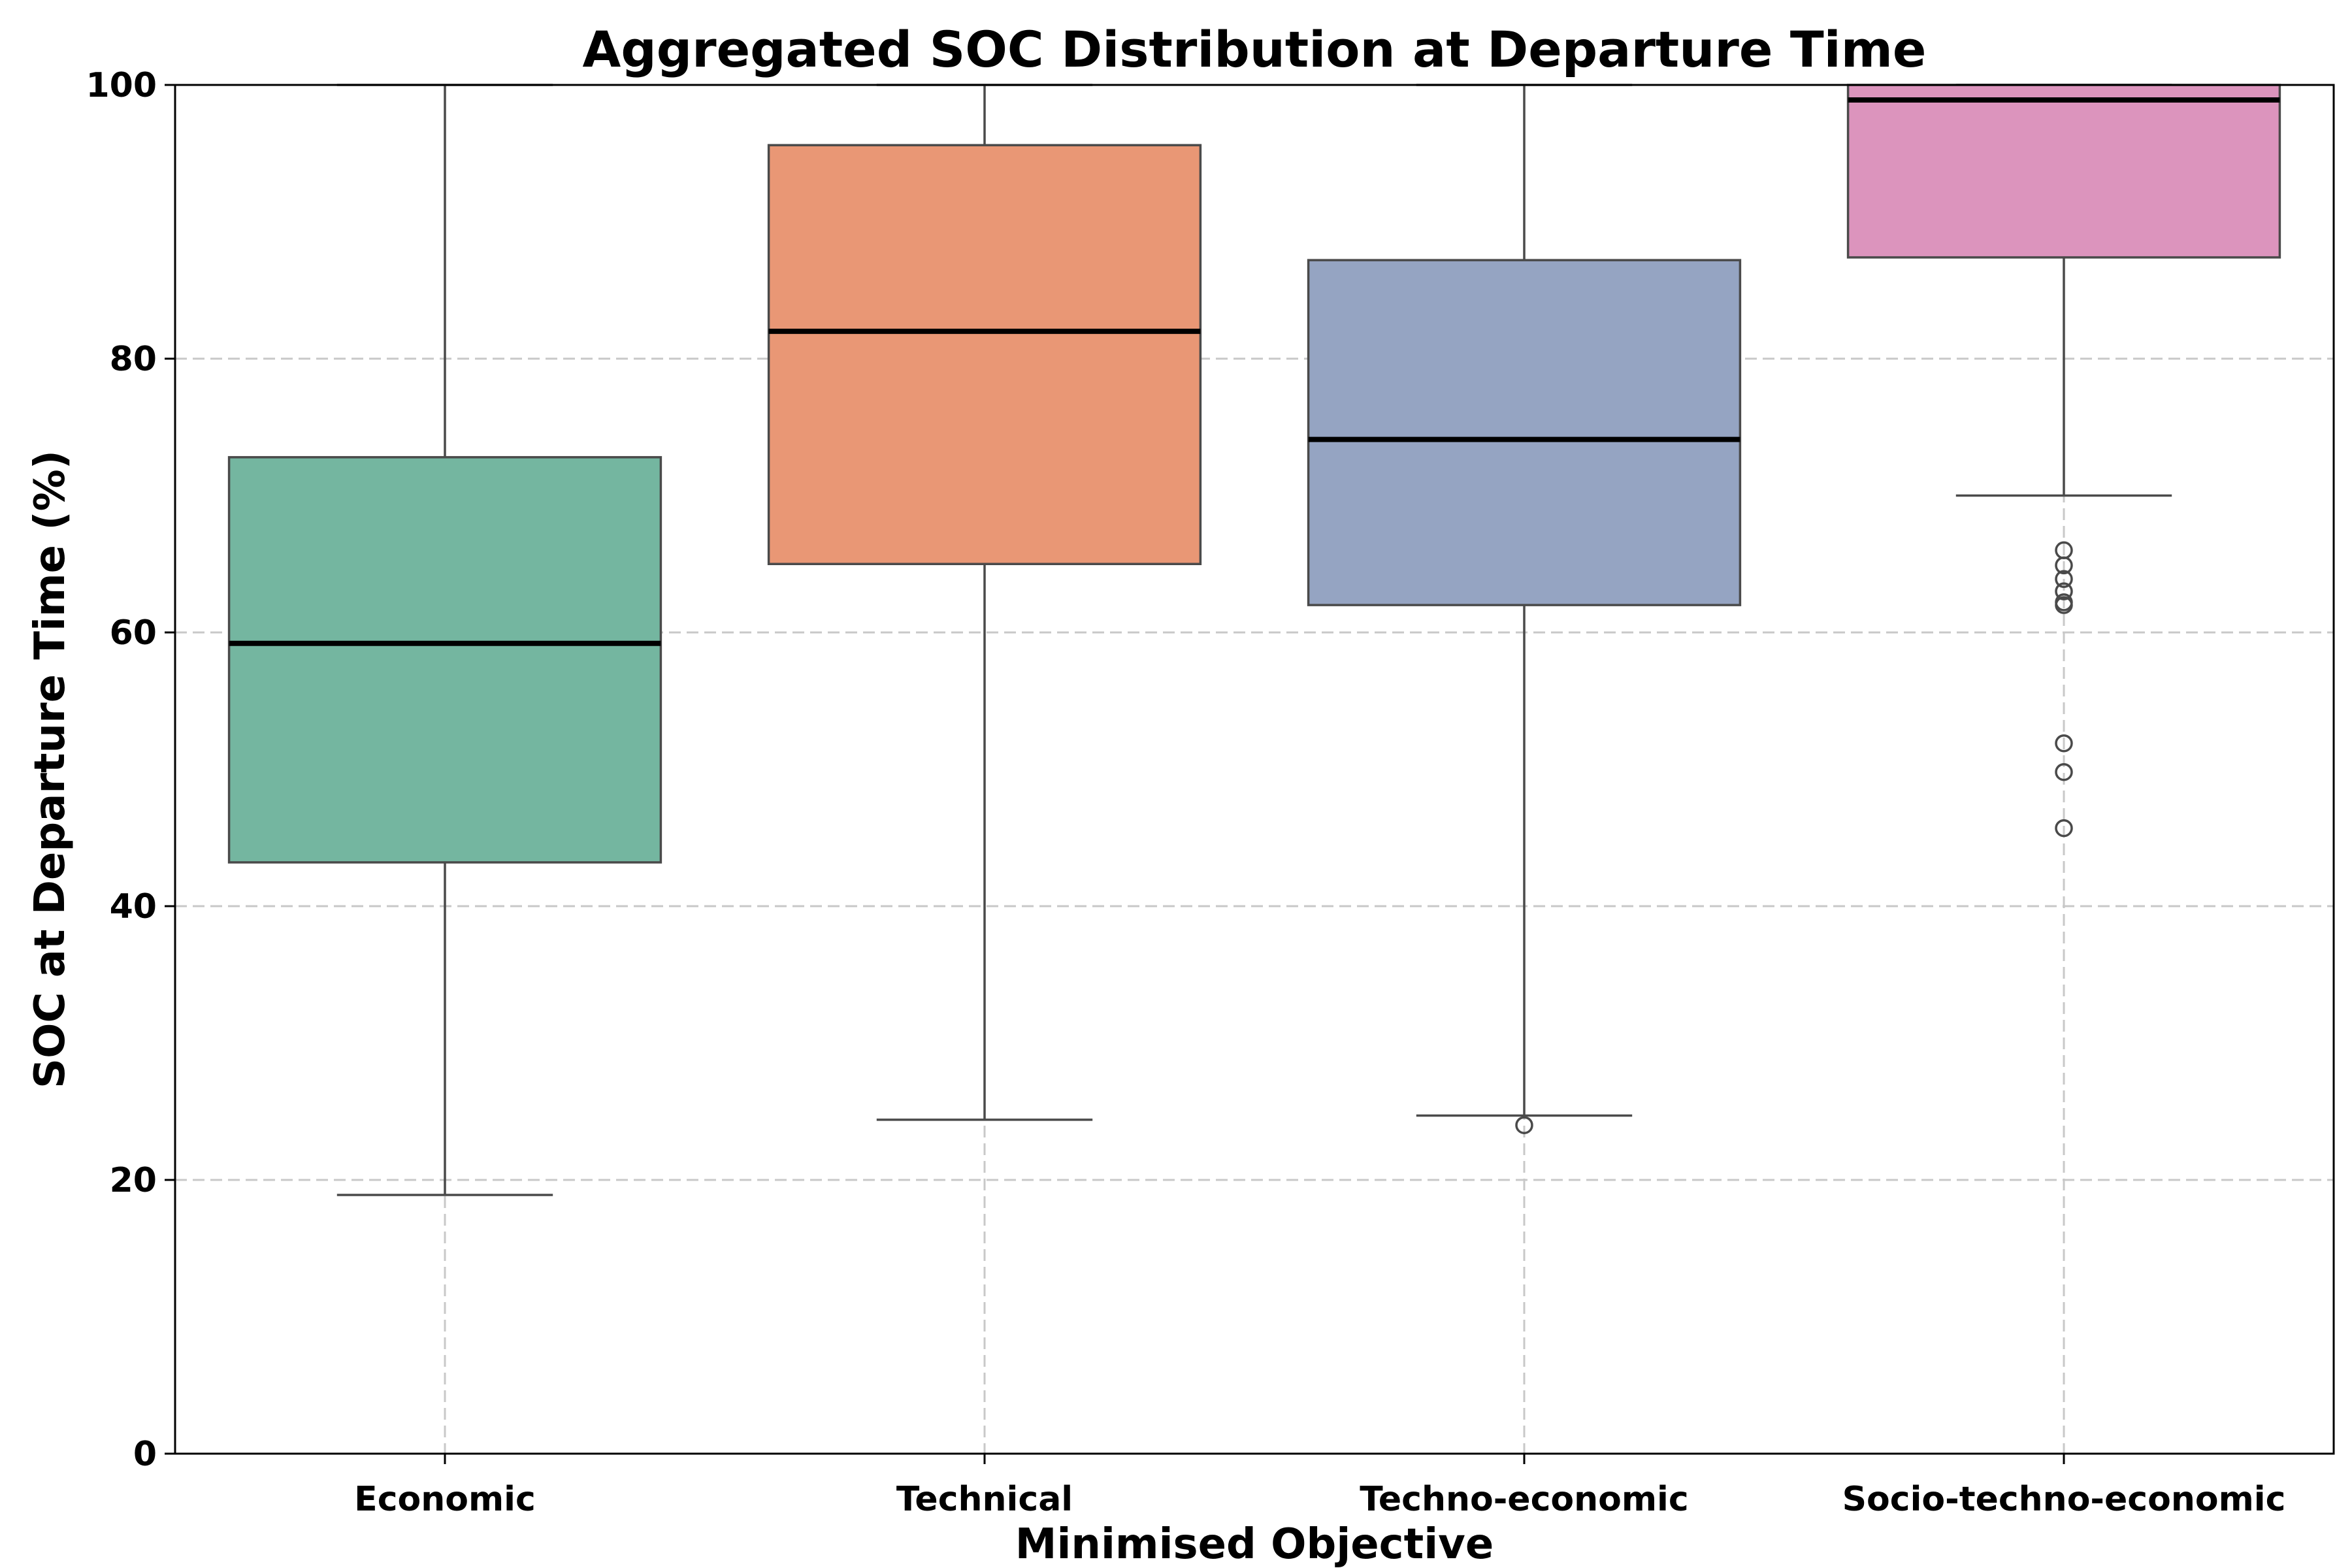 The height and width of the screenshot is (1568, 2352). What do you see at coordinates (133, 1180) in the screenshot?
I see `y-tick-label: 20` at bounding box center [133, 1180].